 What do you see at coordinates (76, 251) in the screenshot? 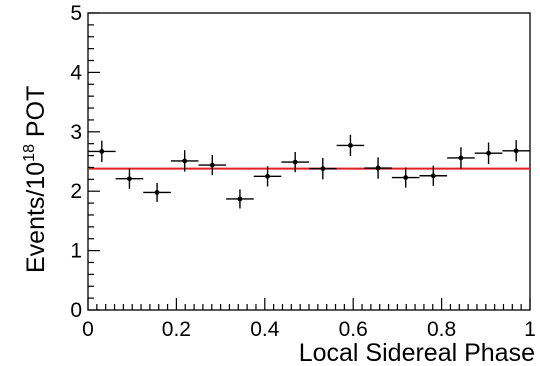
I see `y-tick-label: 1` at bounding box center [76, 251].